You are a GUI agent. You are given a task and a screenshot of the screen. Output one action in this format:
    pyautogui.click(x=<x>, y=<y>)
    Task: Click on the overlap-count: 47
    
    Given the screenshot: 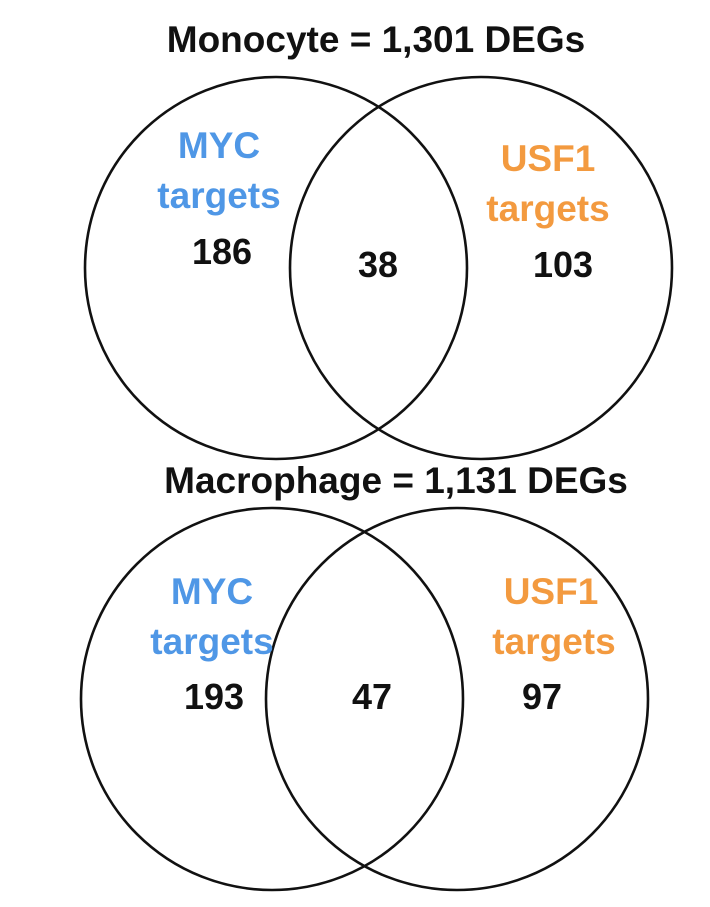 What is the action you would take?
    pyautogui.click(x=372, y=696)
    